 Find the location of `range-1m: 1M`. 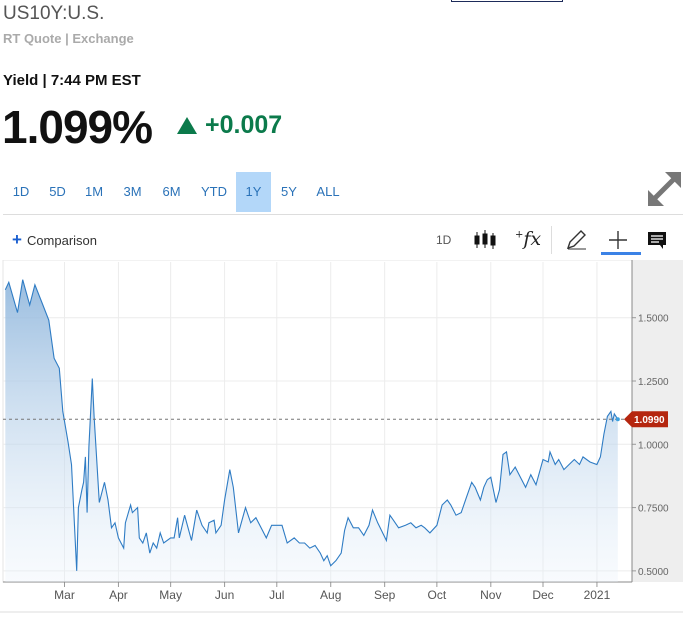

range-1m: 1M is located at coordinates (94, 191).